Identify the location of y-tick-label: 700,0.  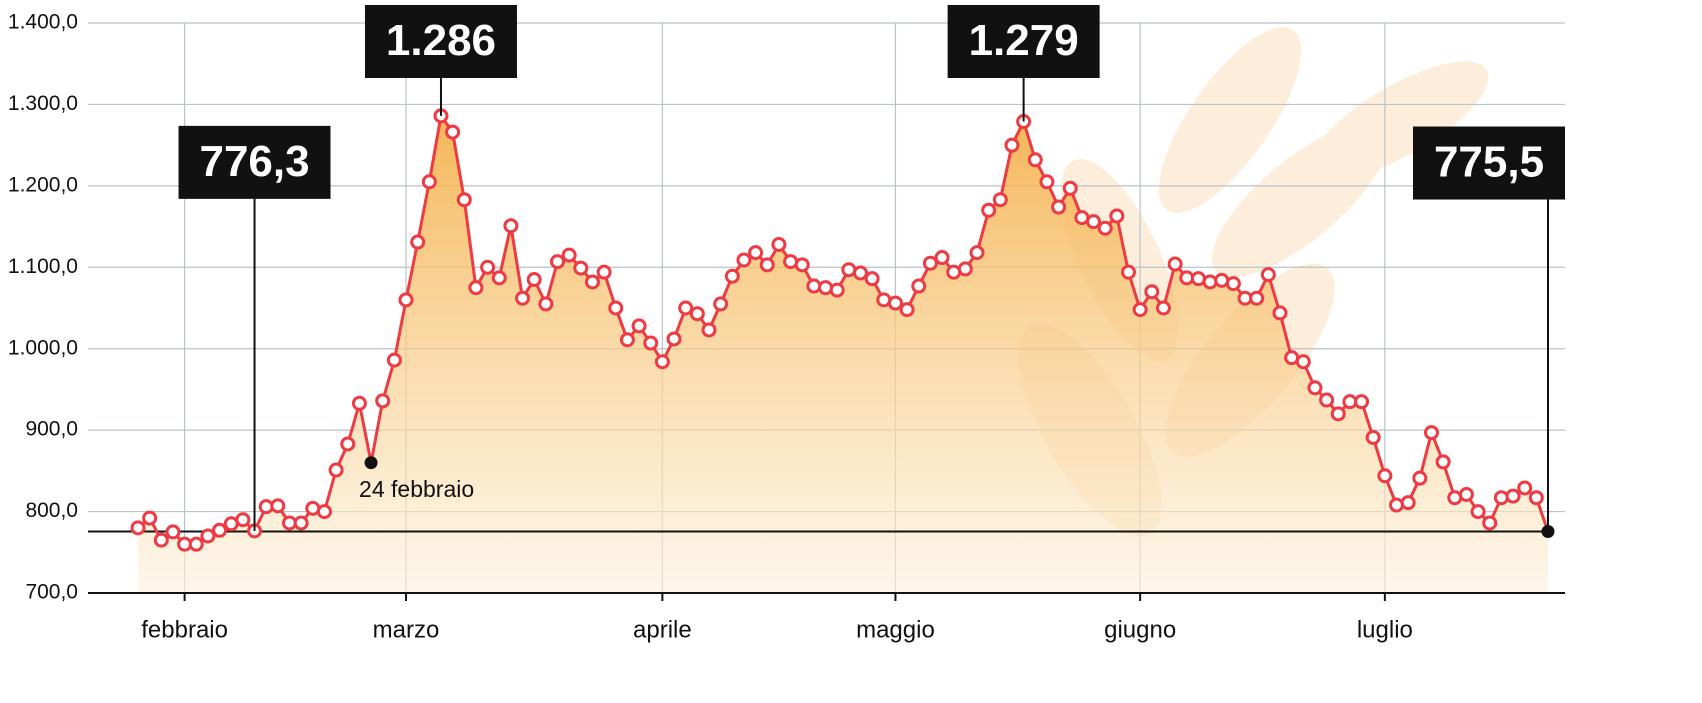
(51, 592).